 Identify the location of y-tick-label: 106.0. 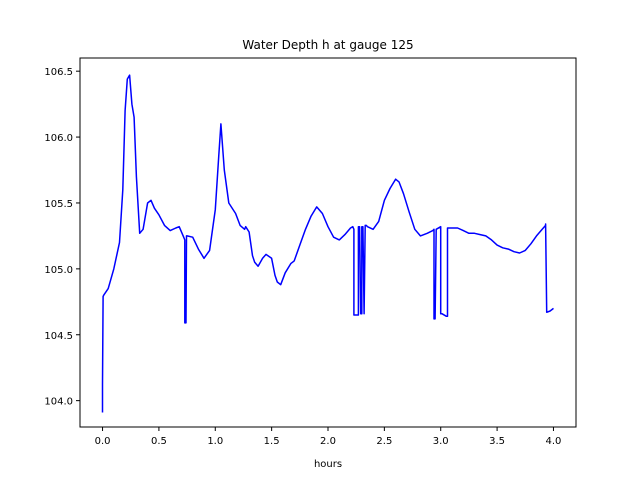
(58, 138).